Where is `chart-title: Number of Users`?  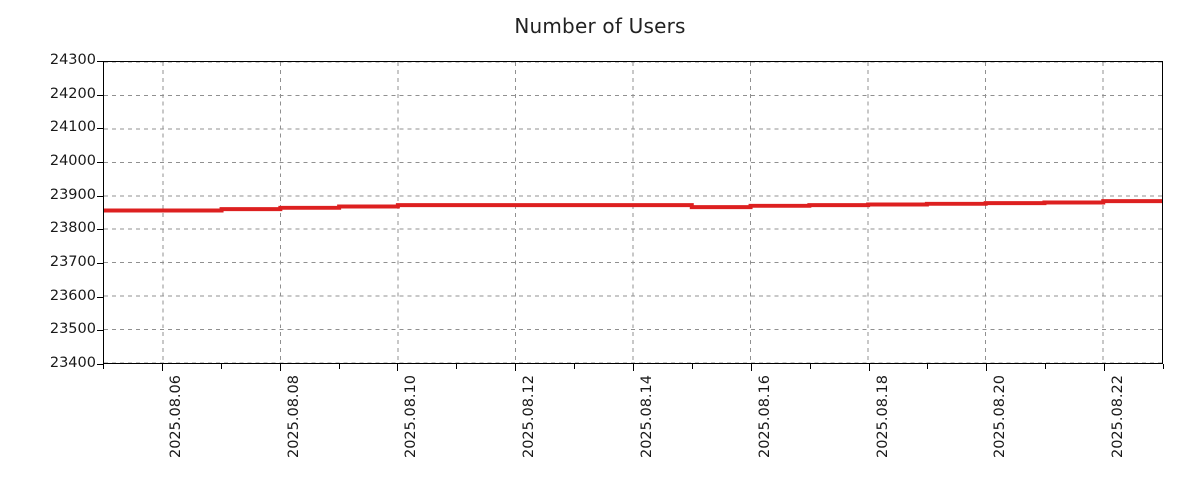 chart-title: Number of Users is located at coordinates (600, 26).